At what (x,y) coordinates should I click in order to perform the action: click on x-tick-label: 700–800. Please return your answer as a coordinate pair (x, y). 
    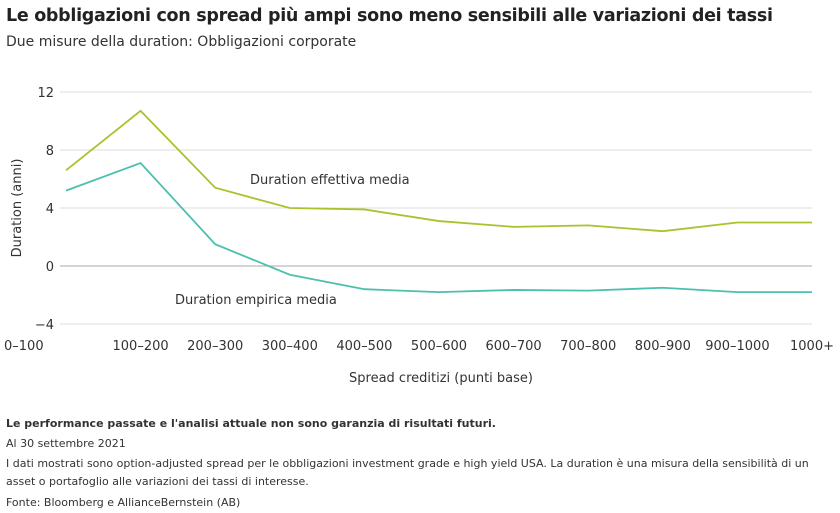
    Looking at the image, I should click on (588, 346).